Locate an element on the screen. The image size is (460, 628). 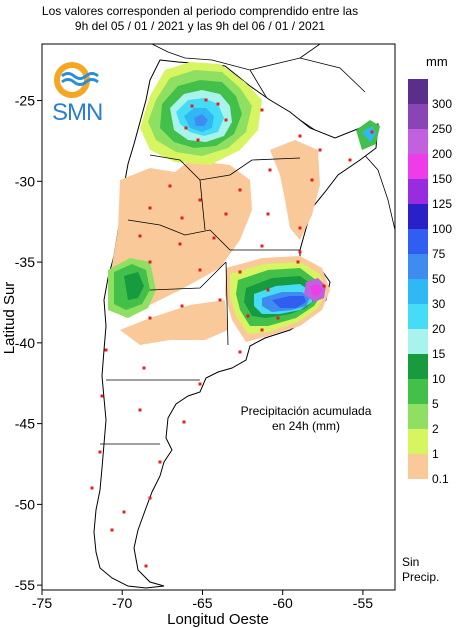
y-tick-label: -55 is located at coordinates (25, 585).